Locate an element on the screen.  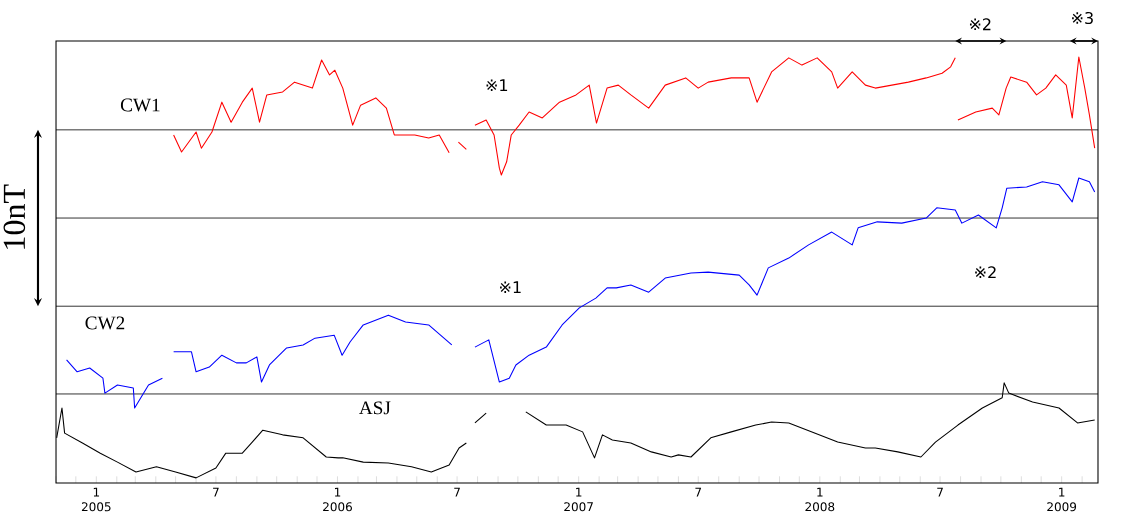
series-label: CW1 is located at coordinates (140, 105).